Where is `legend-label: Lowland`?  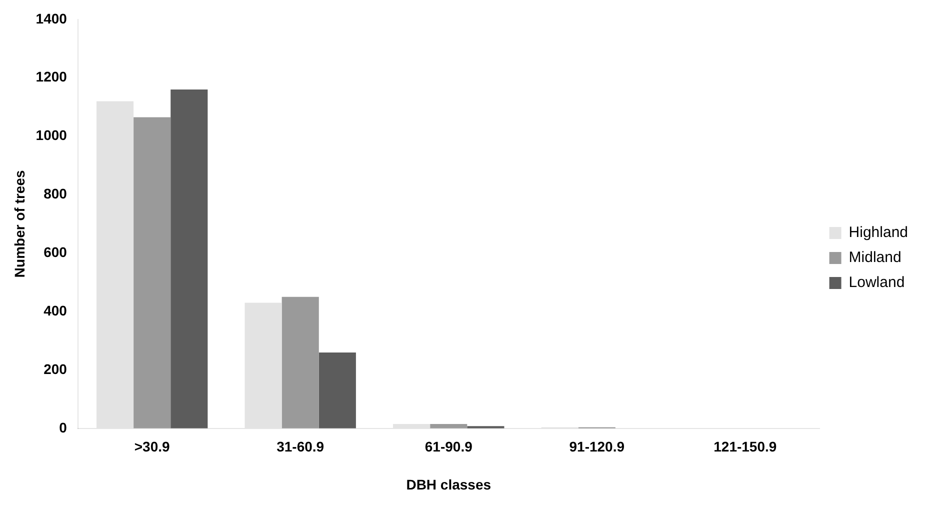
legend-label: Lowland is located at coordinates (876, 283).